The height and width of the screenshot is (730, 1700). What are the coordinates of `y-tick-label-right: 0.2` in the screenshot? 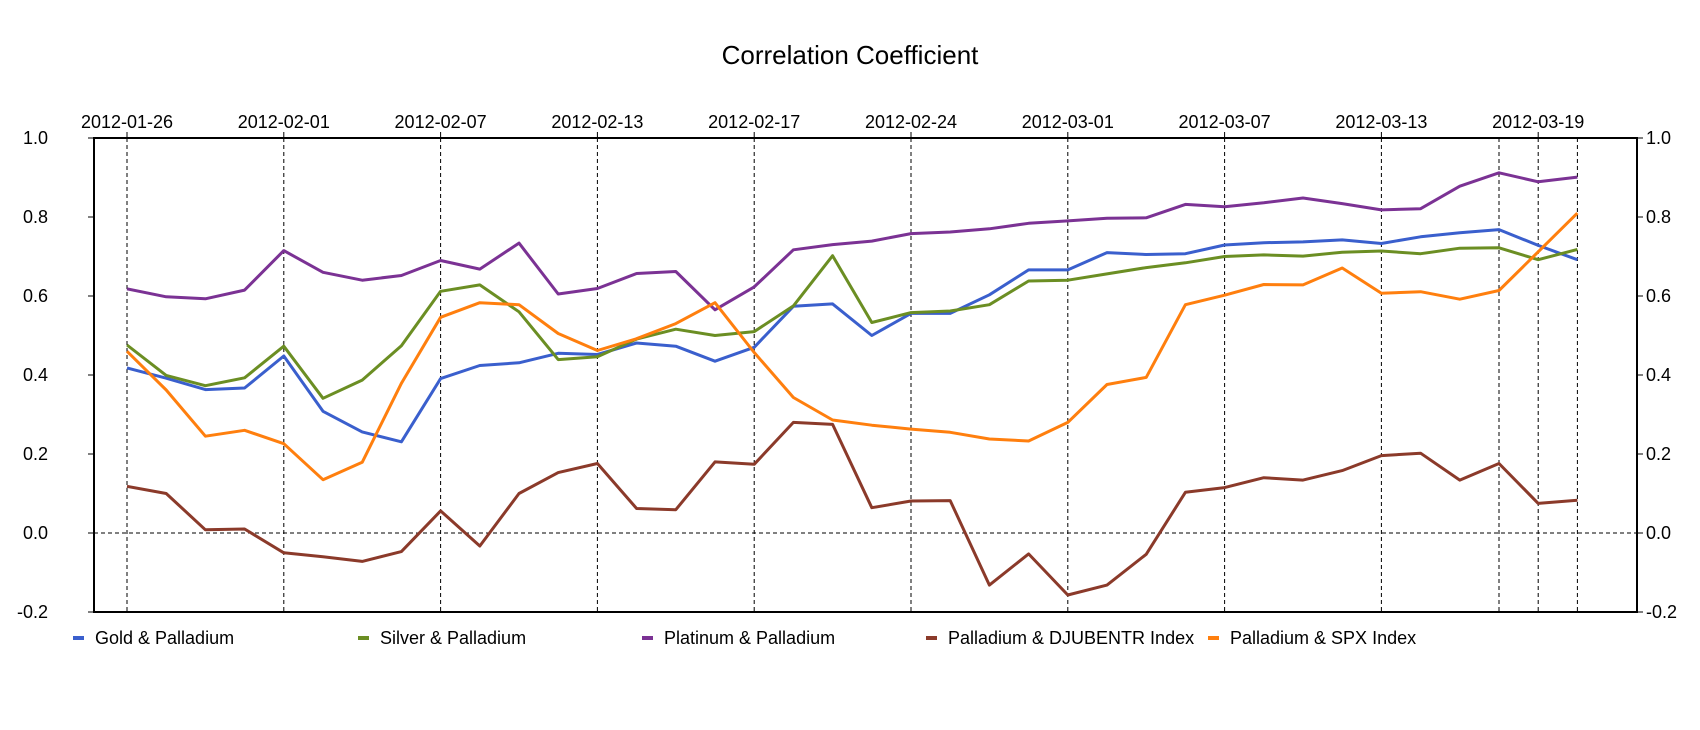 It's located at (1658, 454).